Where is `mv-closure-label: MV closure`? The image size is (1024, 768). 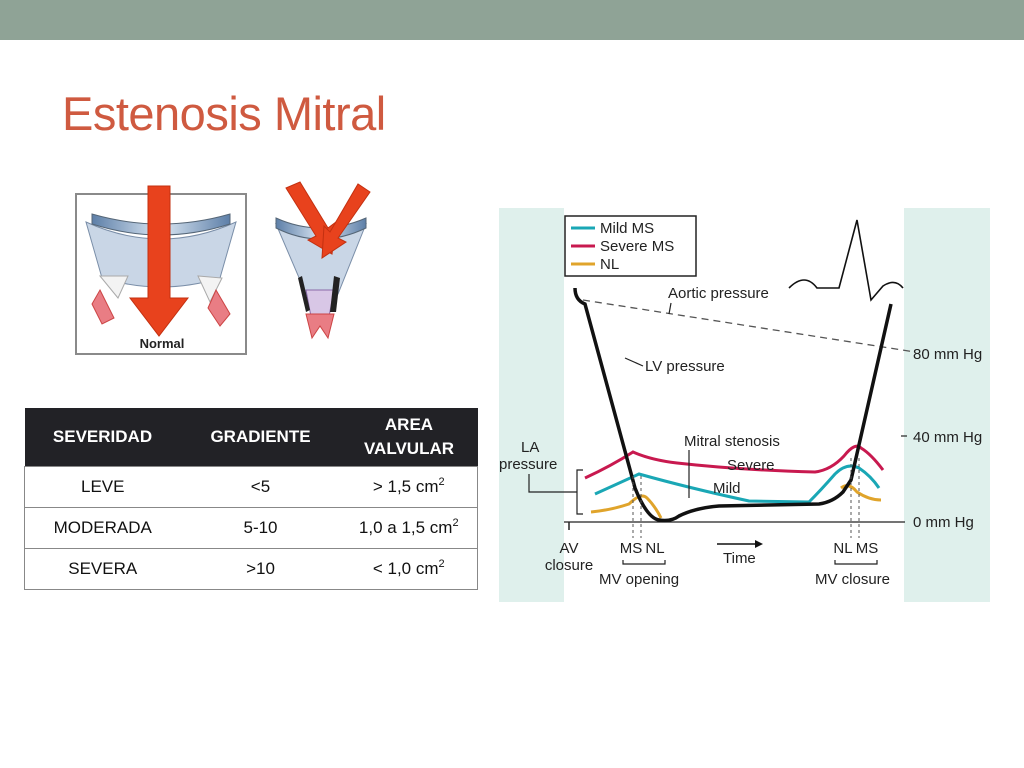
mv-closure-label: MV closure is located at coordinates (852, 579).